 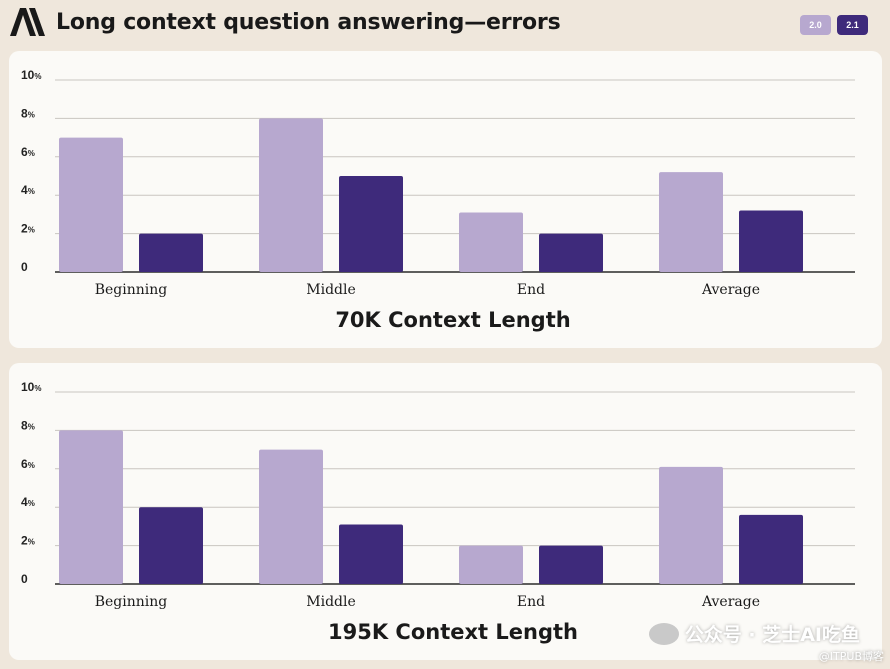 What do you see at coordinates (453, 632) in the screenshot?
I see `chart-title: 195K Context Length` at bounding box center [453, 632].